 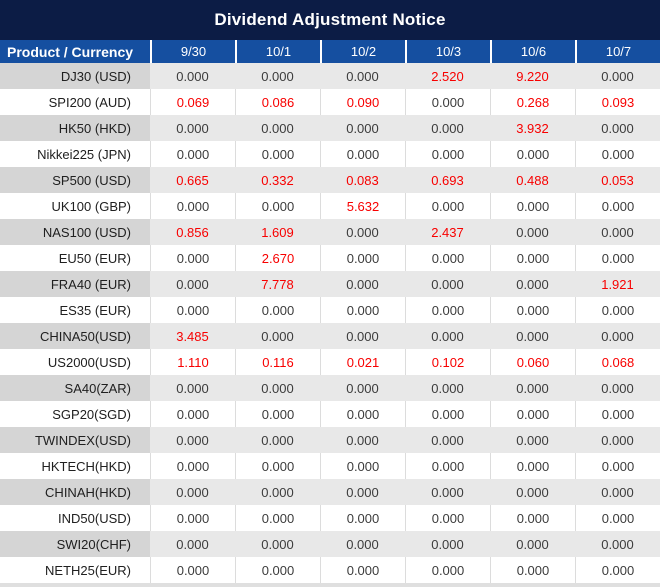 I want to click on product-cell: DJ30 (USD), so click(x=75, y=76).